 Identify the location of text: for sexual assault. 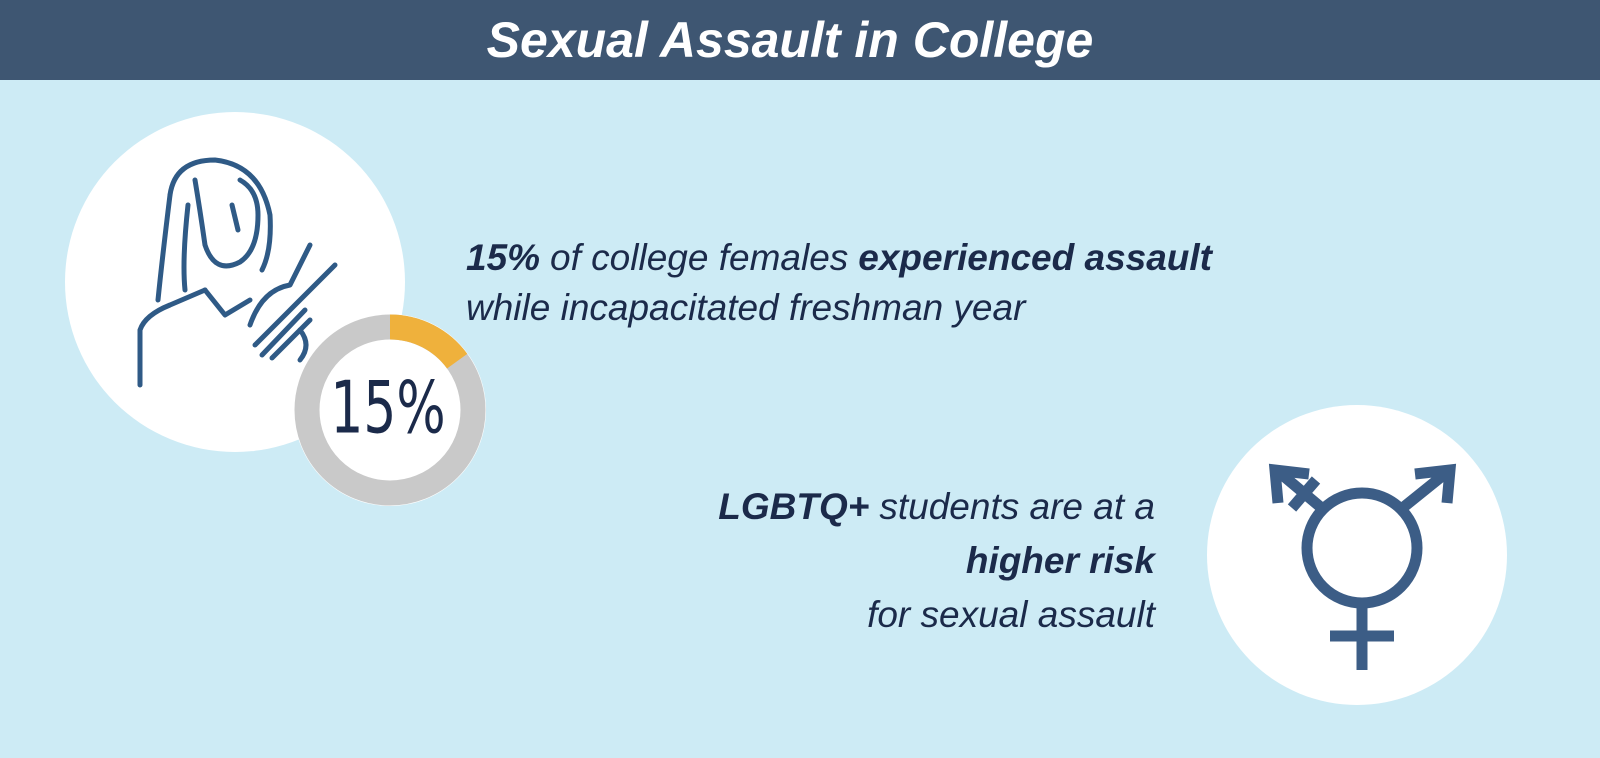
(1011, 614).